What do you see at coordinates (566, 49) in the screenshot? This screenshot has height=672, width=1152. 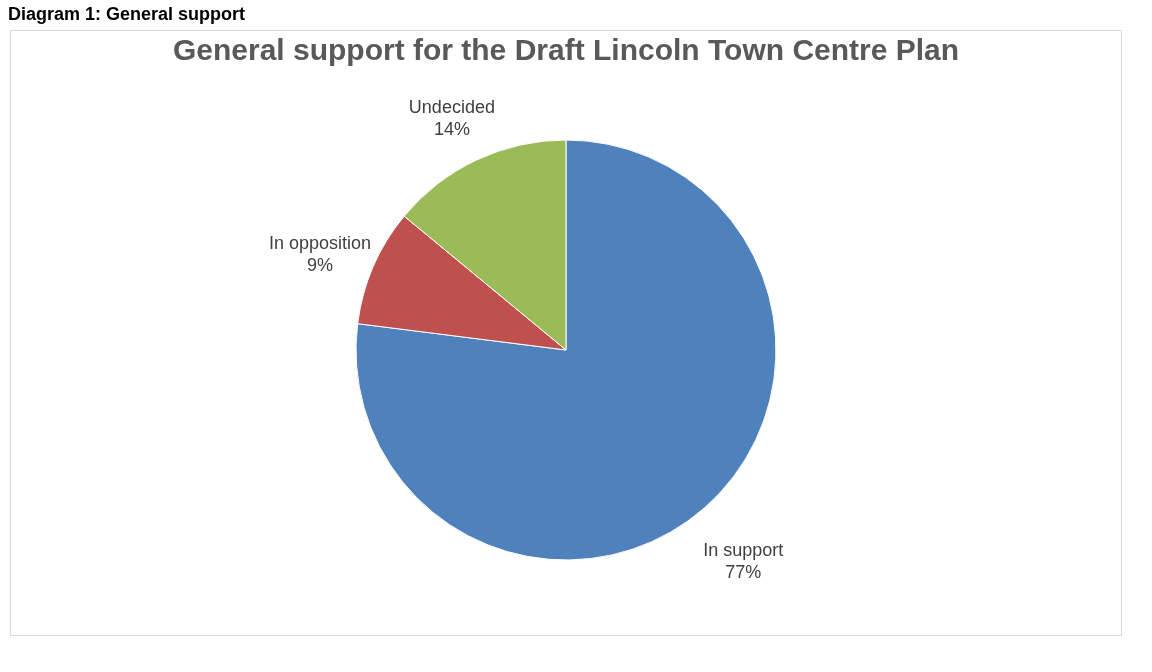 I see `chart-title: General support for the Draft Lincoln Town Centre Plan` at bounding box center [566, 49].